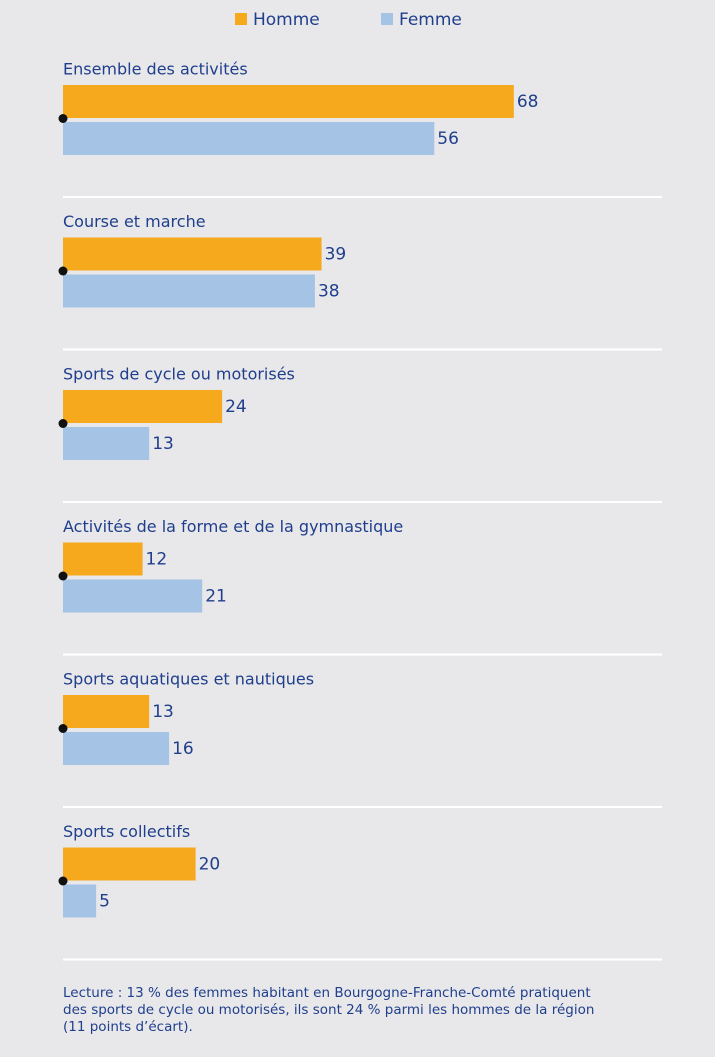 This screenshot has height=1057, width=715. Describe the element at coordinates (179, 374) in the screenshot. I see `category-title: Sports de cycle ou motorisés` at that location.